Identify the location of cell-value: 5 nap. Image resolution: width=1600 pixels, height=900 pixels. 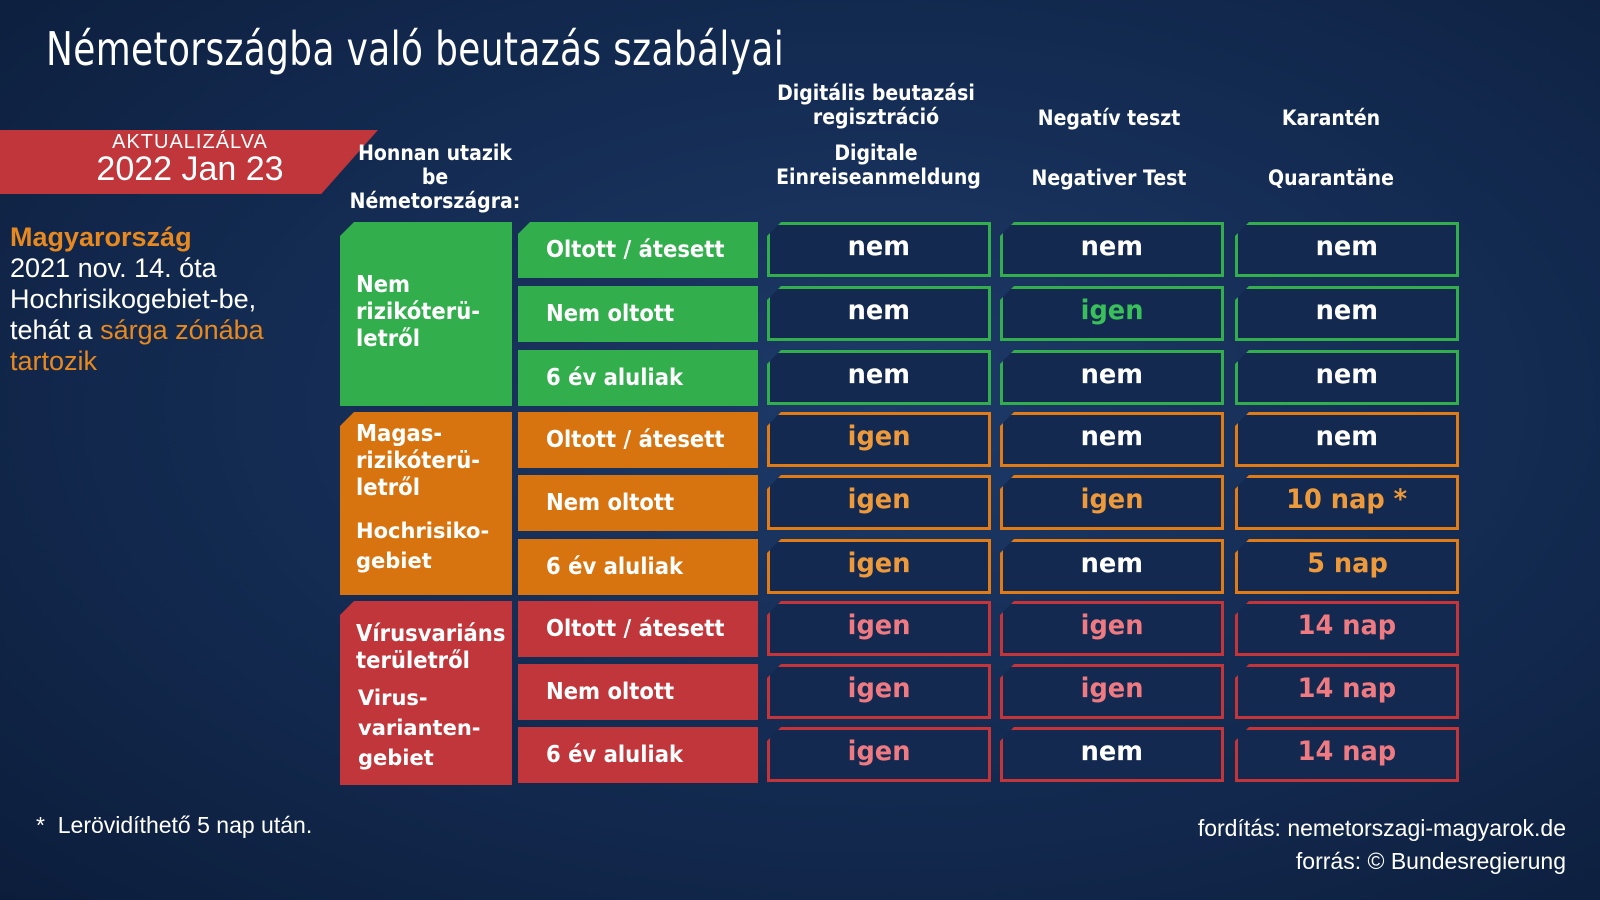
(1347, 563).